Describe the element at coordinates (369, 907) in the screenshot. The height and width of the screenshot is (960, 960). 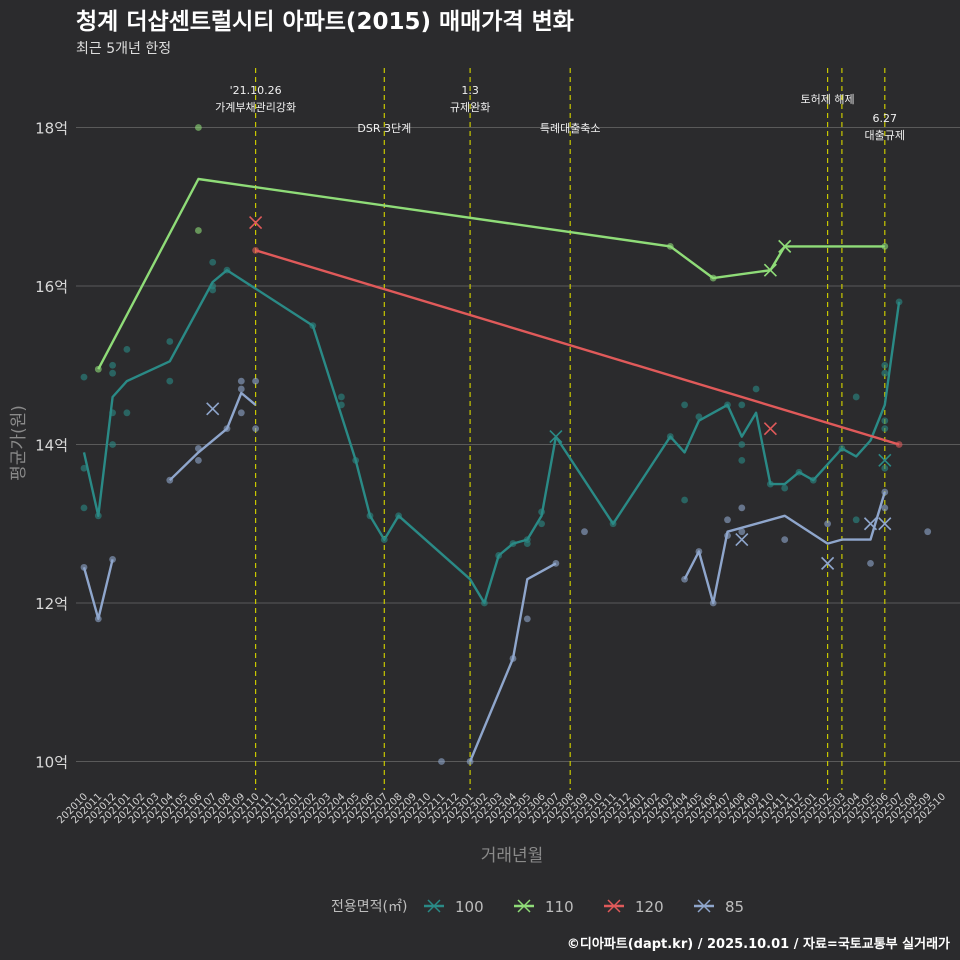
I see `legend-title: 전용면적(㎡)` at that location.